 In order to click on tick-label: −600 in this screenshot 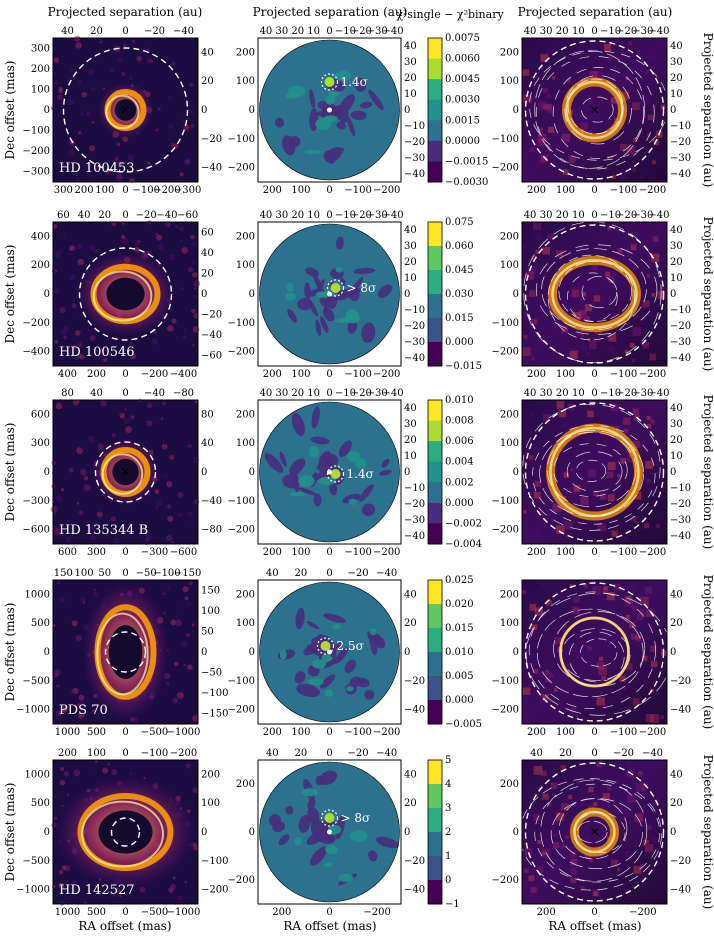, I will do `click(183, 552)`.